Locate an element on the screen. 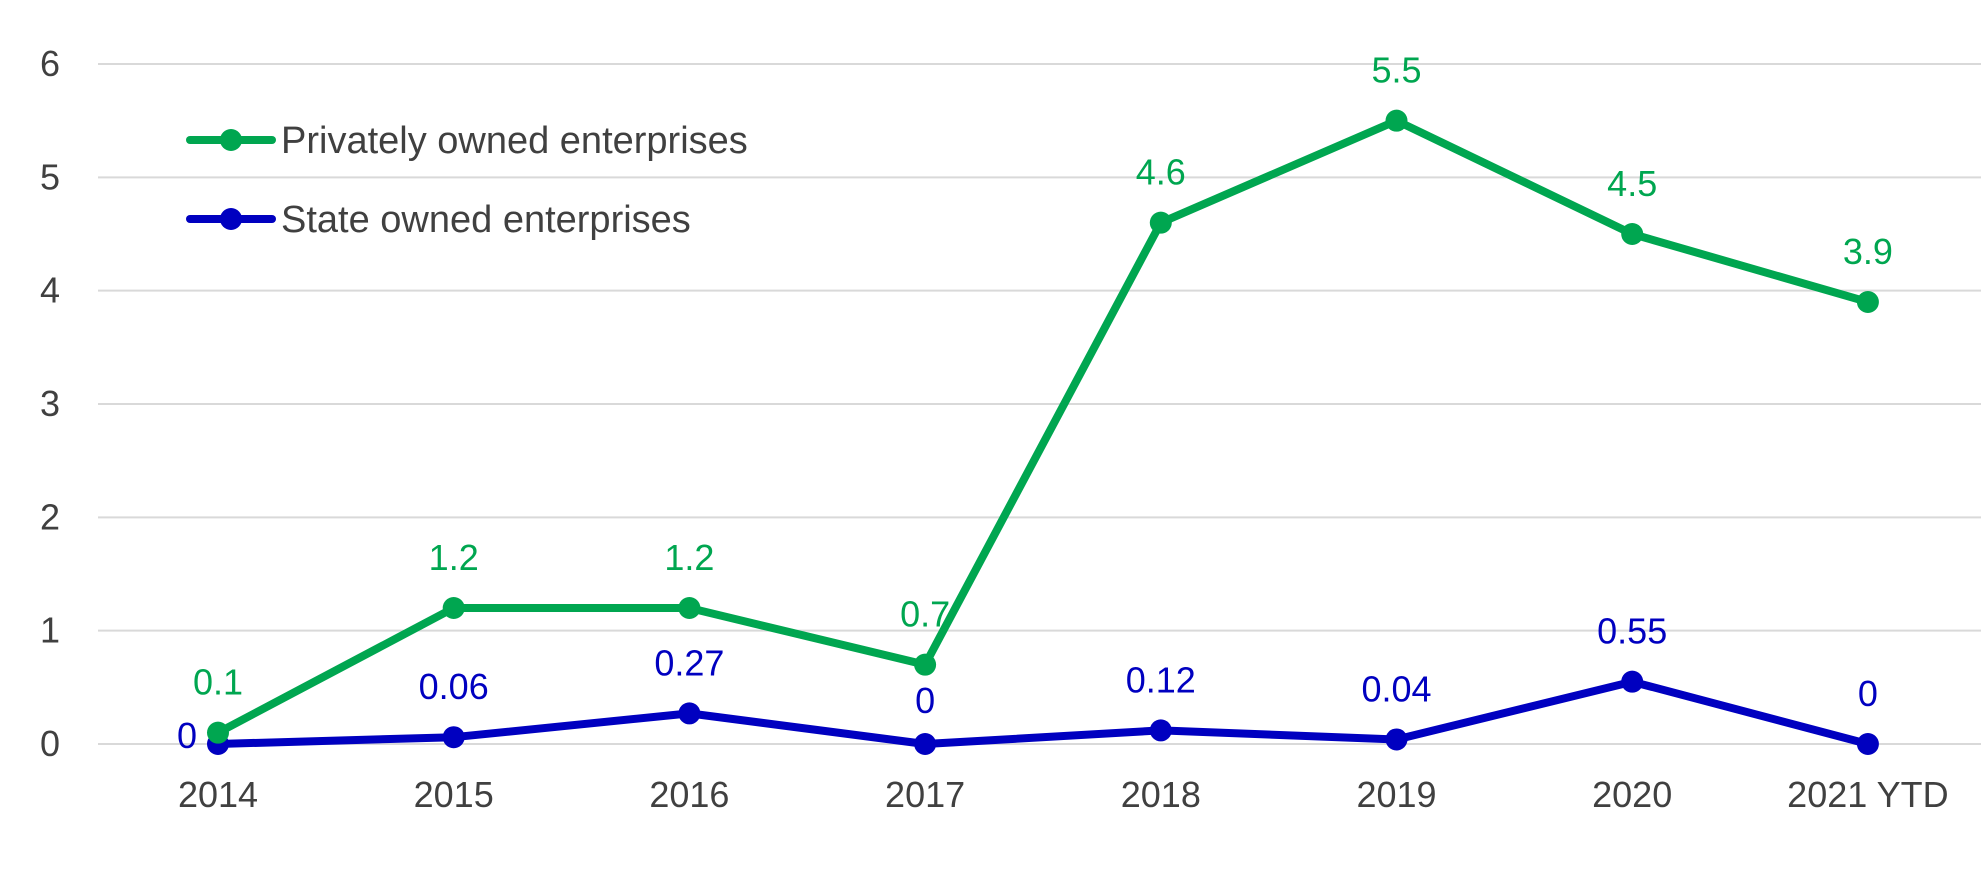  data-label: 0.1 is located at coordinates (218, 682).